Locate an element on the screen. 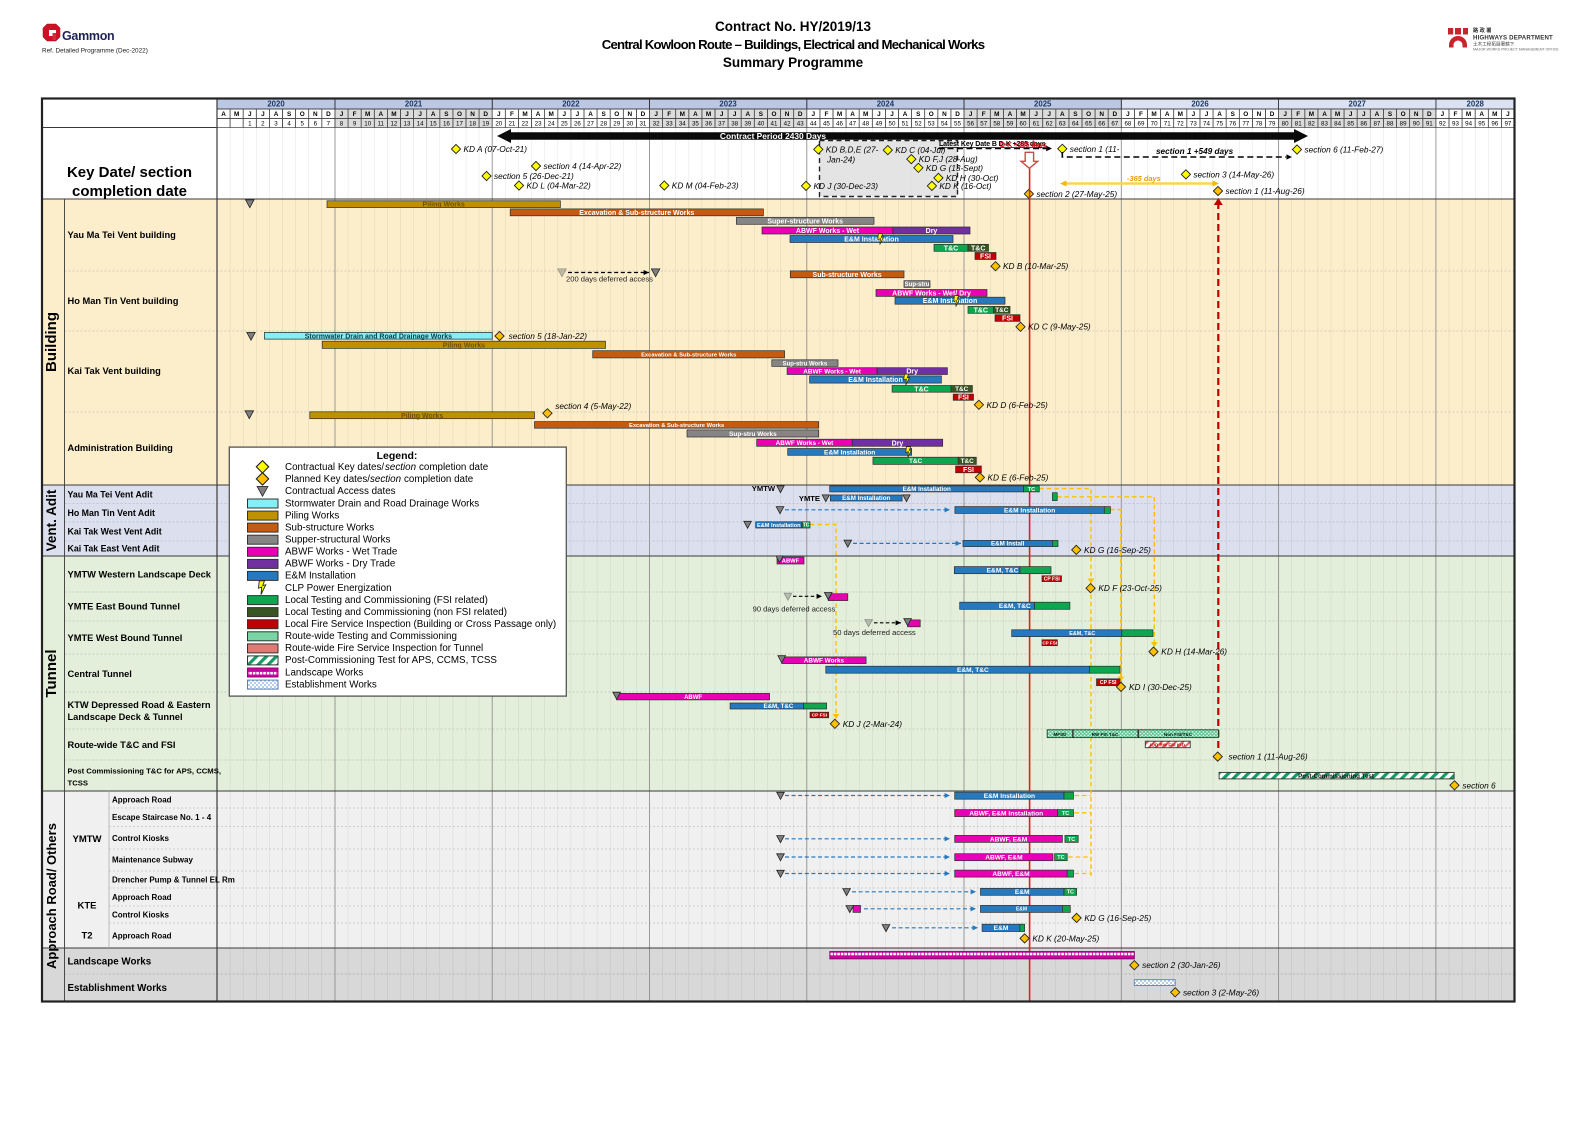 The height and width of the screenshot is (1122, 1587). svg-text: ABWF Works - Wet/ Dry is located at coordinates (931, 294).